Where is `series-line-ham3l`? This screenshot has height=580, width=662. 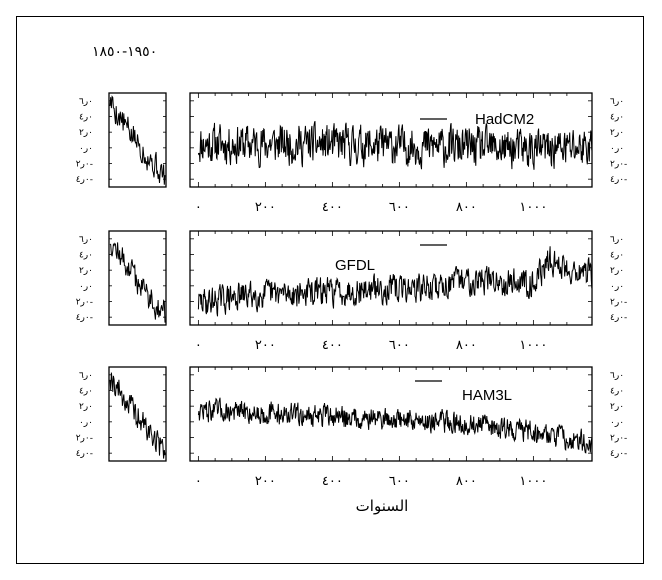 series-line-ham3l is located at coordinates (395, 425).